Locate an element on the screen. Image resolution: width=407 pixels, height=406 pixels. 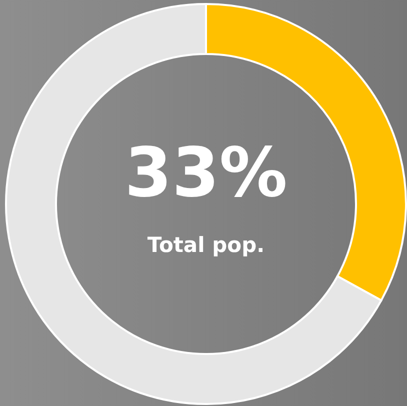
data-label: 33% is located at coordinates (206, 173).